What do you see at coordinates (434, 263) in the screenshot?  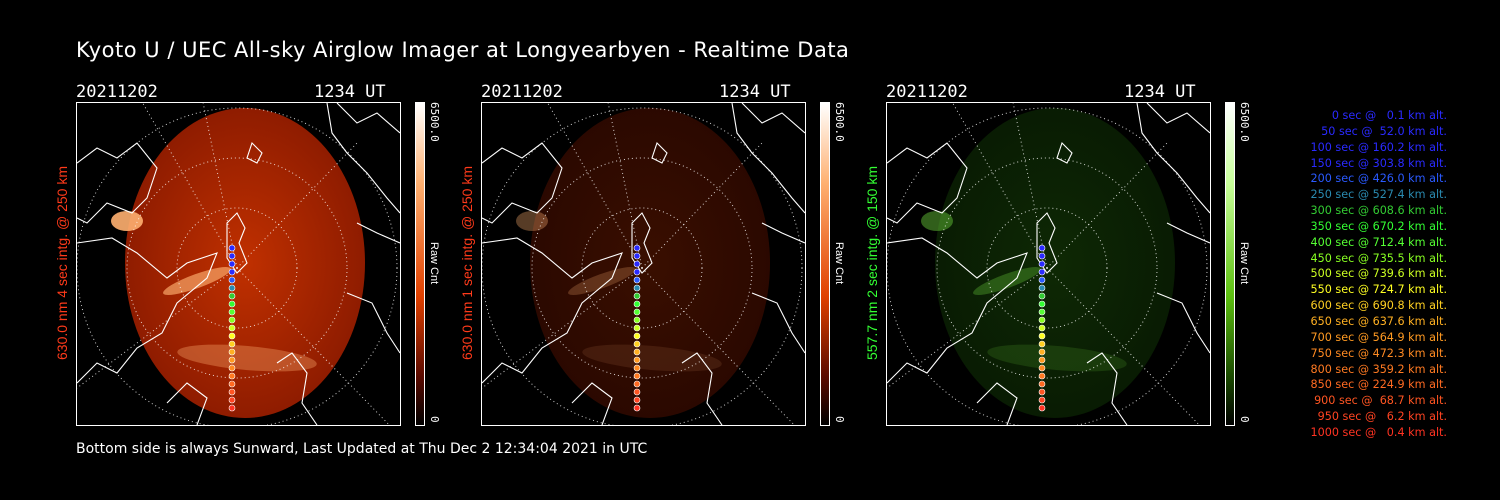 I see `colorbar-label: Raw Cnt` at bounding box center [434, 263].